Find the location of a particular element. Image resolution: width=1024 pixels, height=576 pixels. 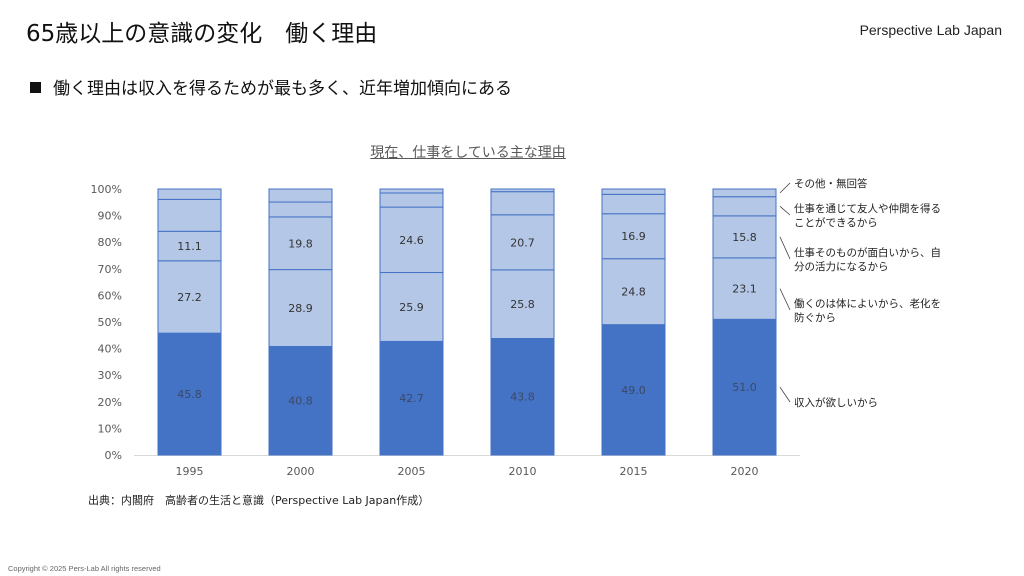

y-tick-label: 50% is located at coordinates (110, 322).